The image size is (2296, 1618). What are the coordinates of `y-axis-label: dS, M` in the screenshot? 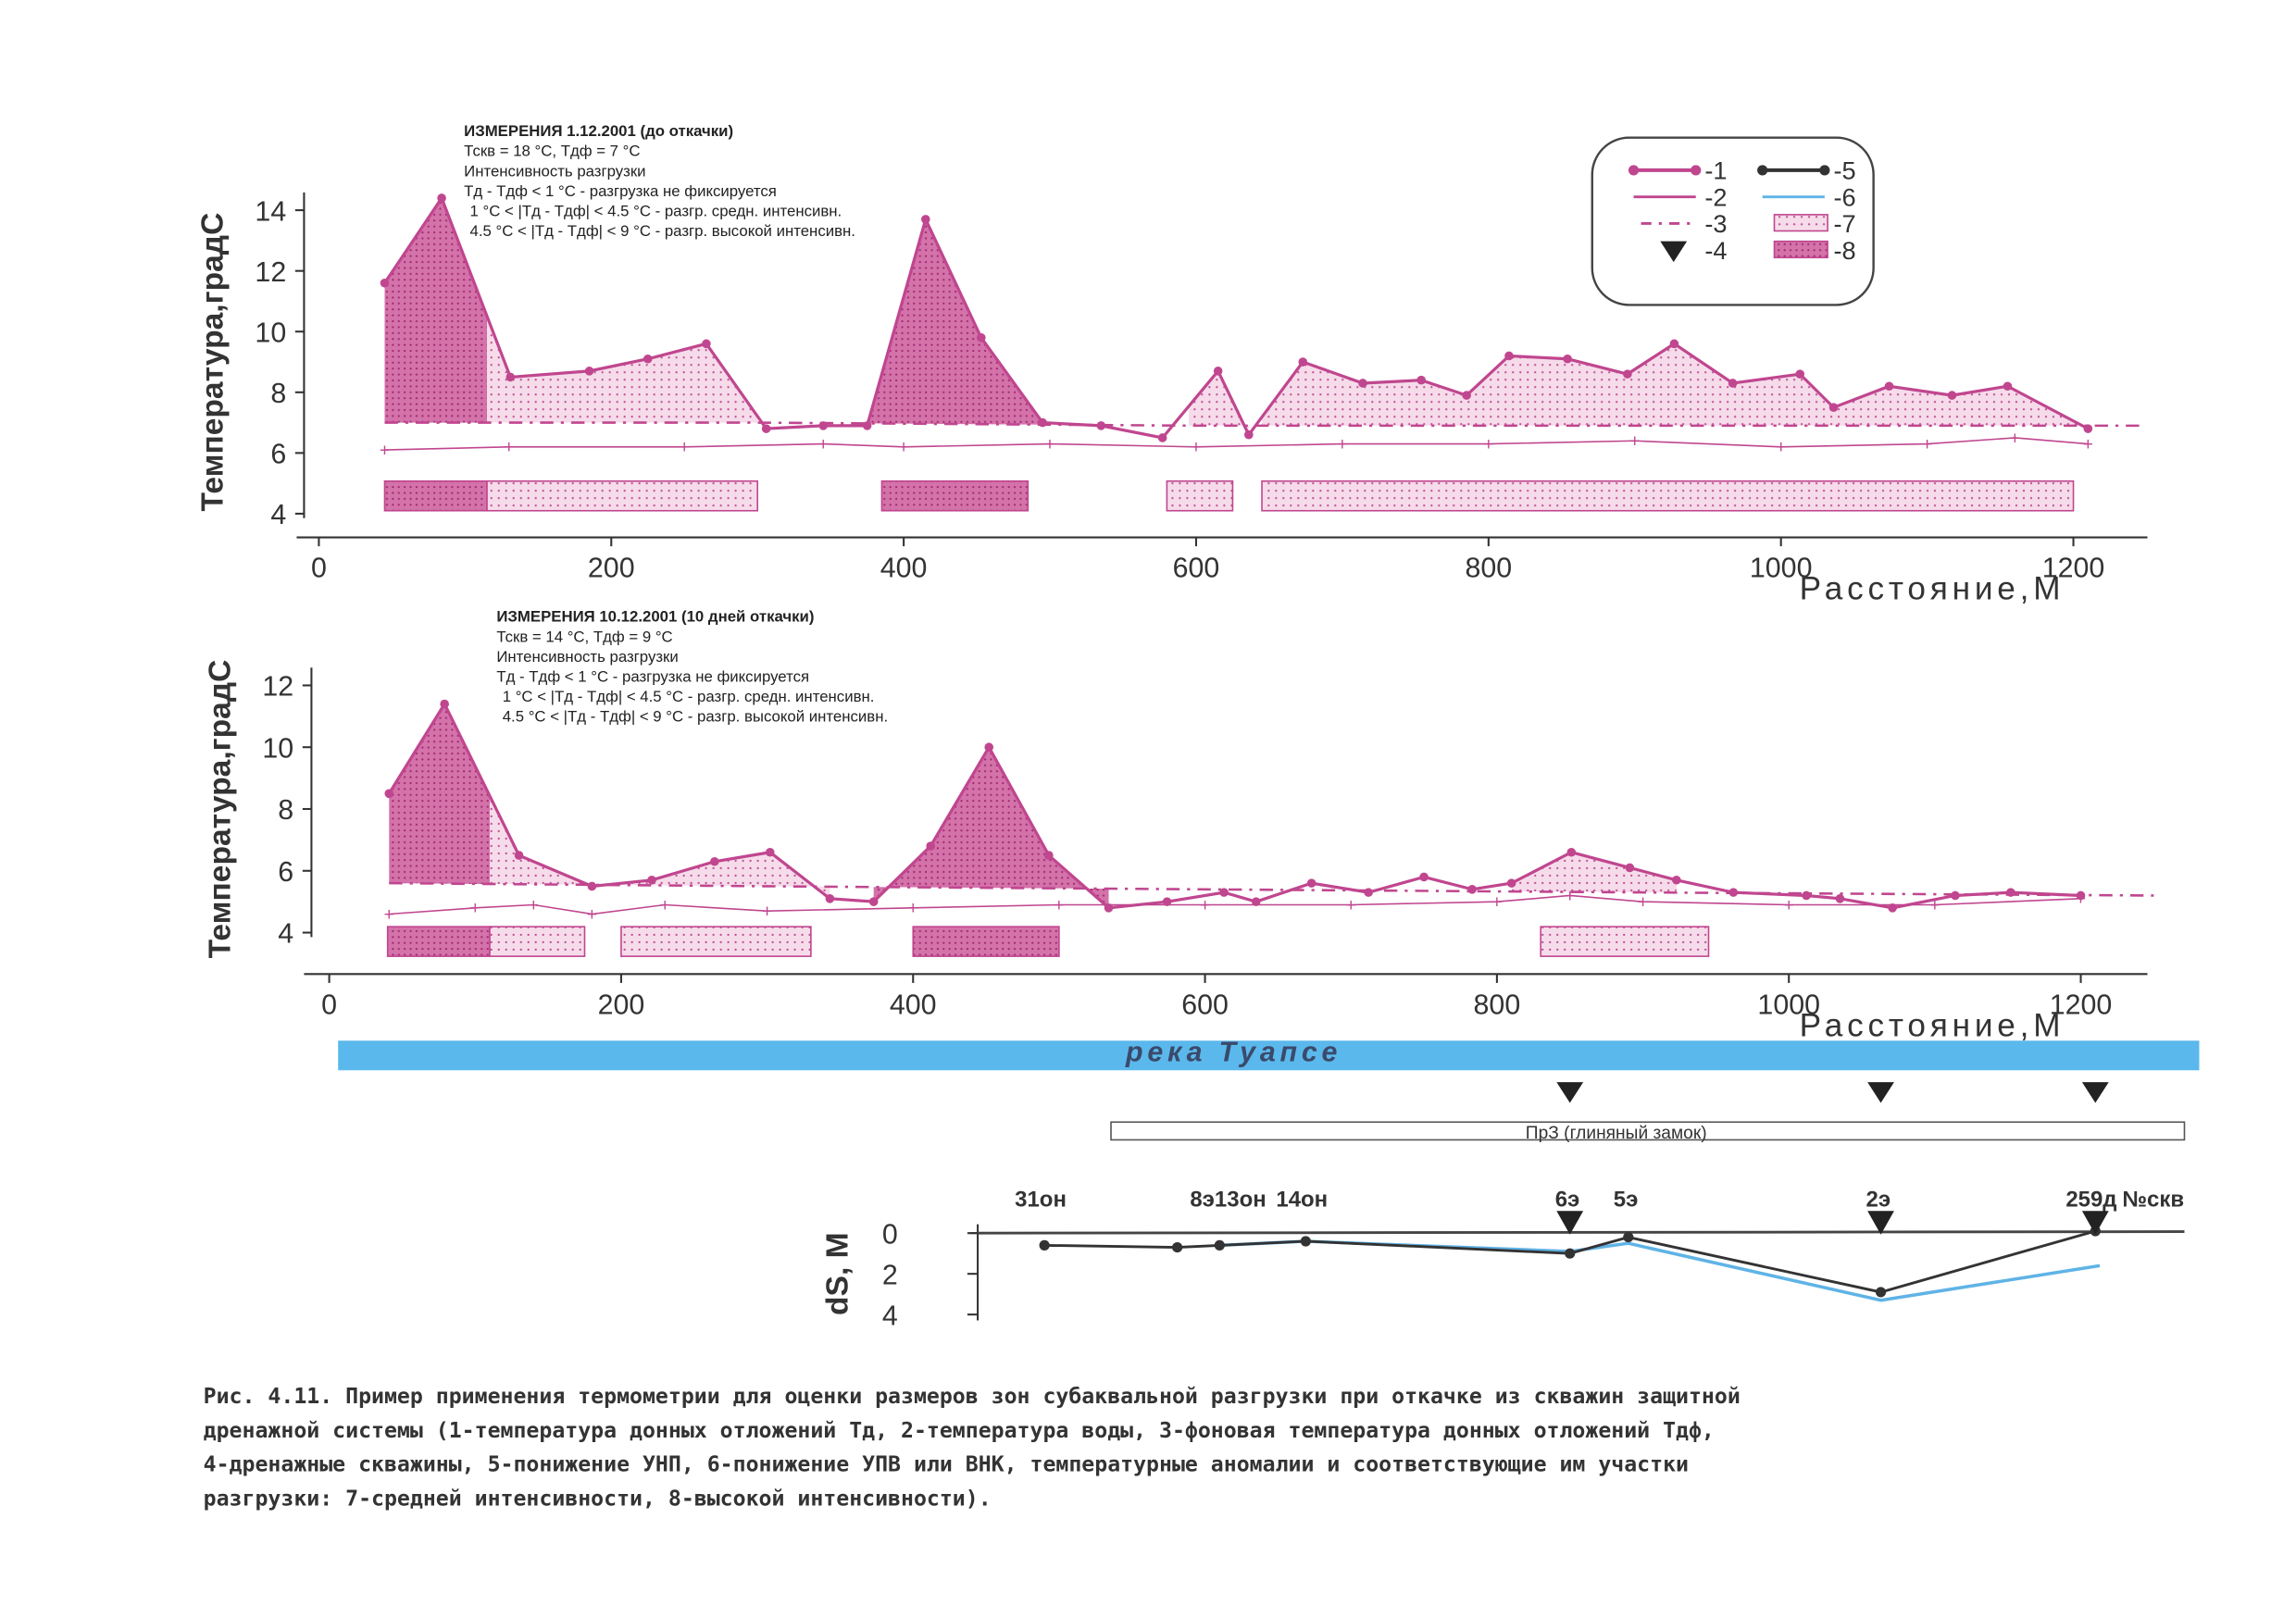 It's located at (837, 1273).